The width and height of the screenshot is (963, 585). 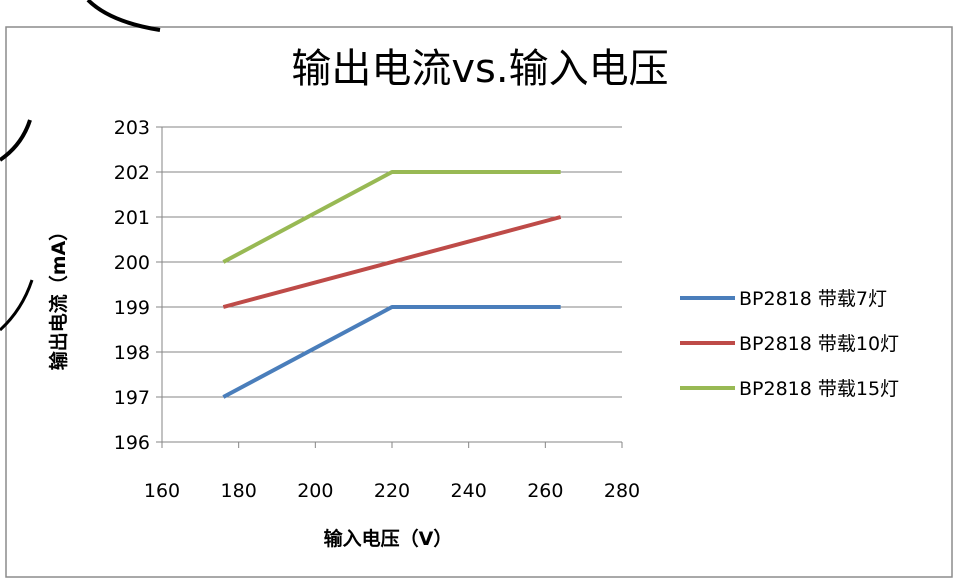 What do you see at coordinates (315, 491) in the screenshot?
I see `x-tick-label: 200` at bounding box center [315, 491].